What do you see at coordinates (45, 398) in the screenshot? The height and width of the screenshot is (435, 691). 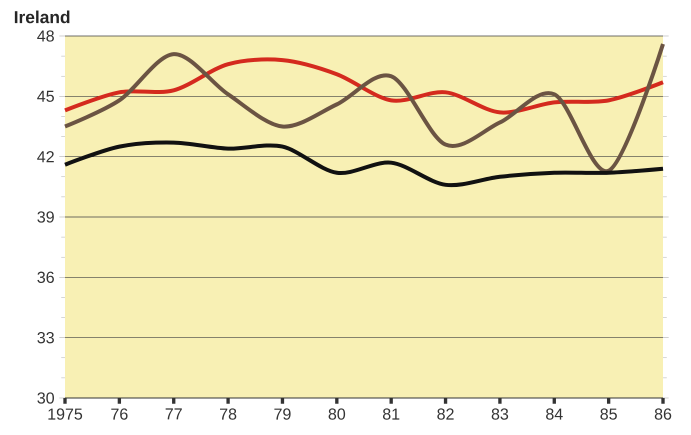 I see `y-tick-label: 30` at bounding box center [45, 398].